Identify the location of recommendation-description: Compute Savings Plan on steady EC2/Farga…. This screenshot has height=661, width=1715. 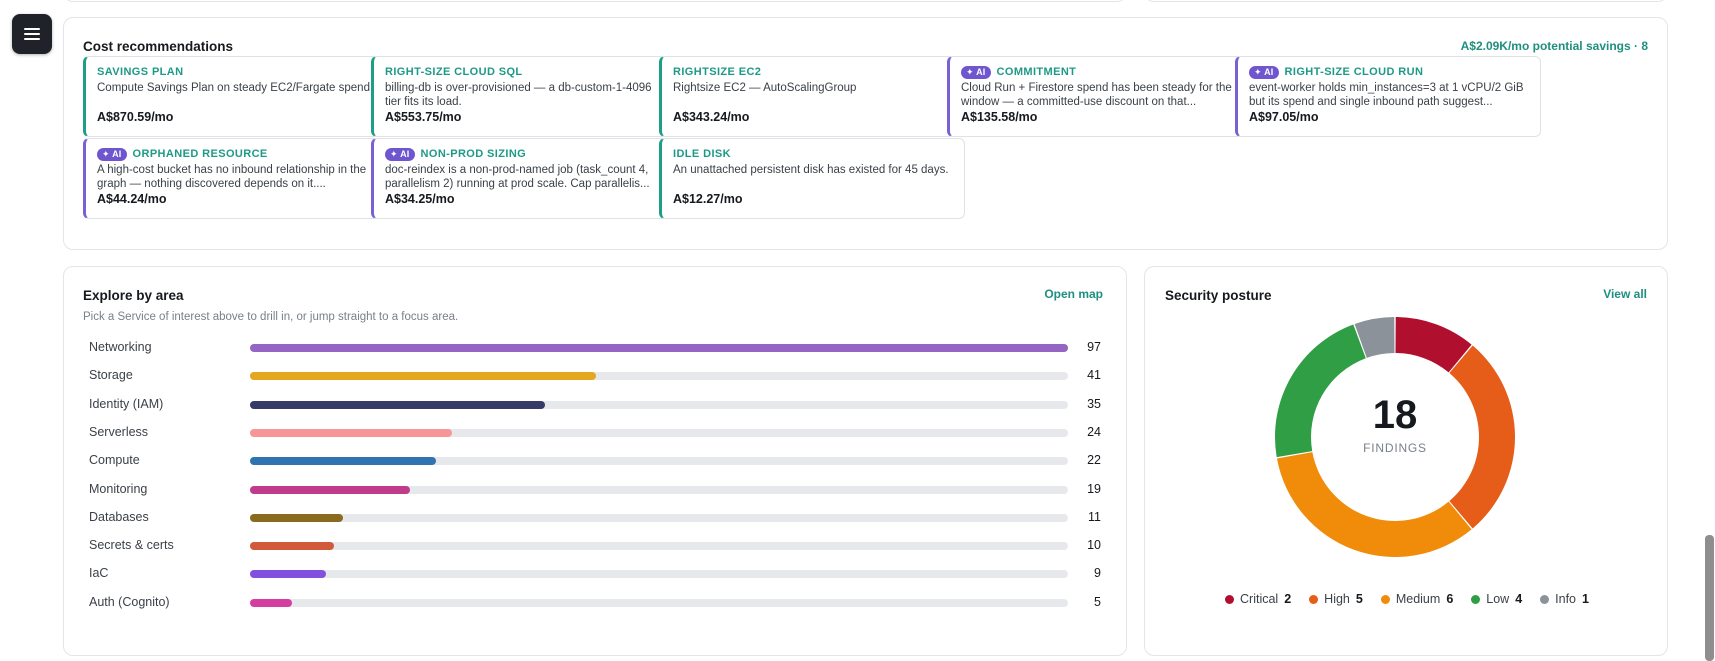
(233, 88).